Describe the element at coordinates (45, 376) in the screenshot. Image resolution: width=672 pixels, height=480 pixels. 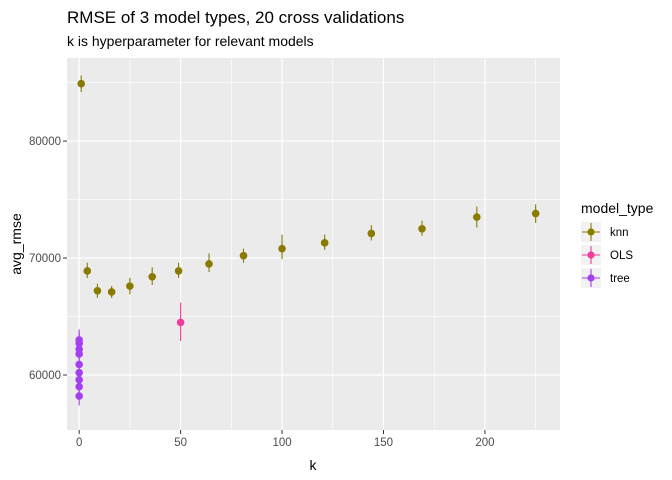
I see `y-tick-label: 60000` at that location.